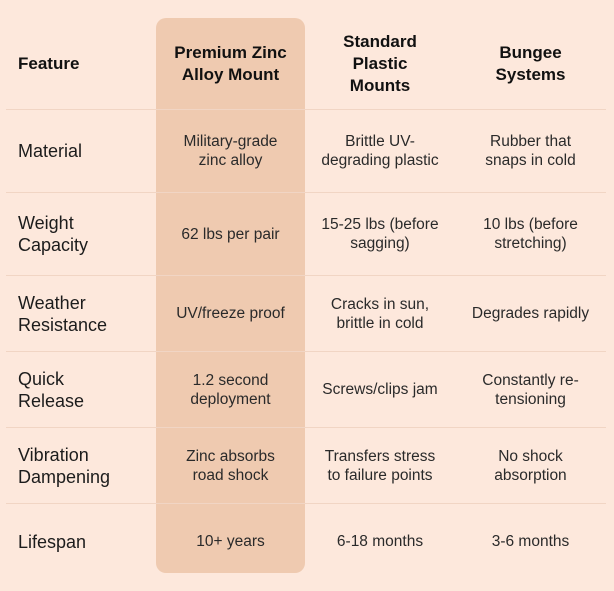 This screenshot has height=591, width=614. Describe the element at coordinates (63, 313) in the screenshot. I see `cell-text: Weather Resistance` at that location.